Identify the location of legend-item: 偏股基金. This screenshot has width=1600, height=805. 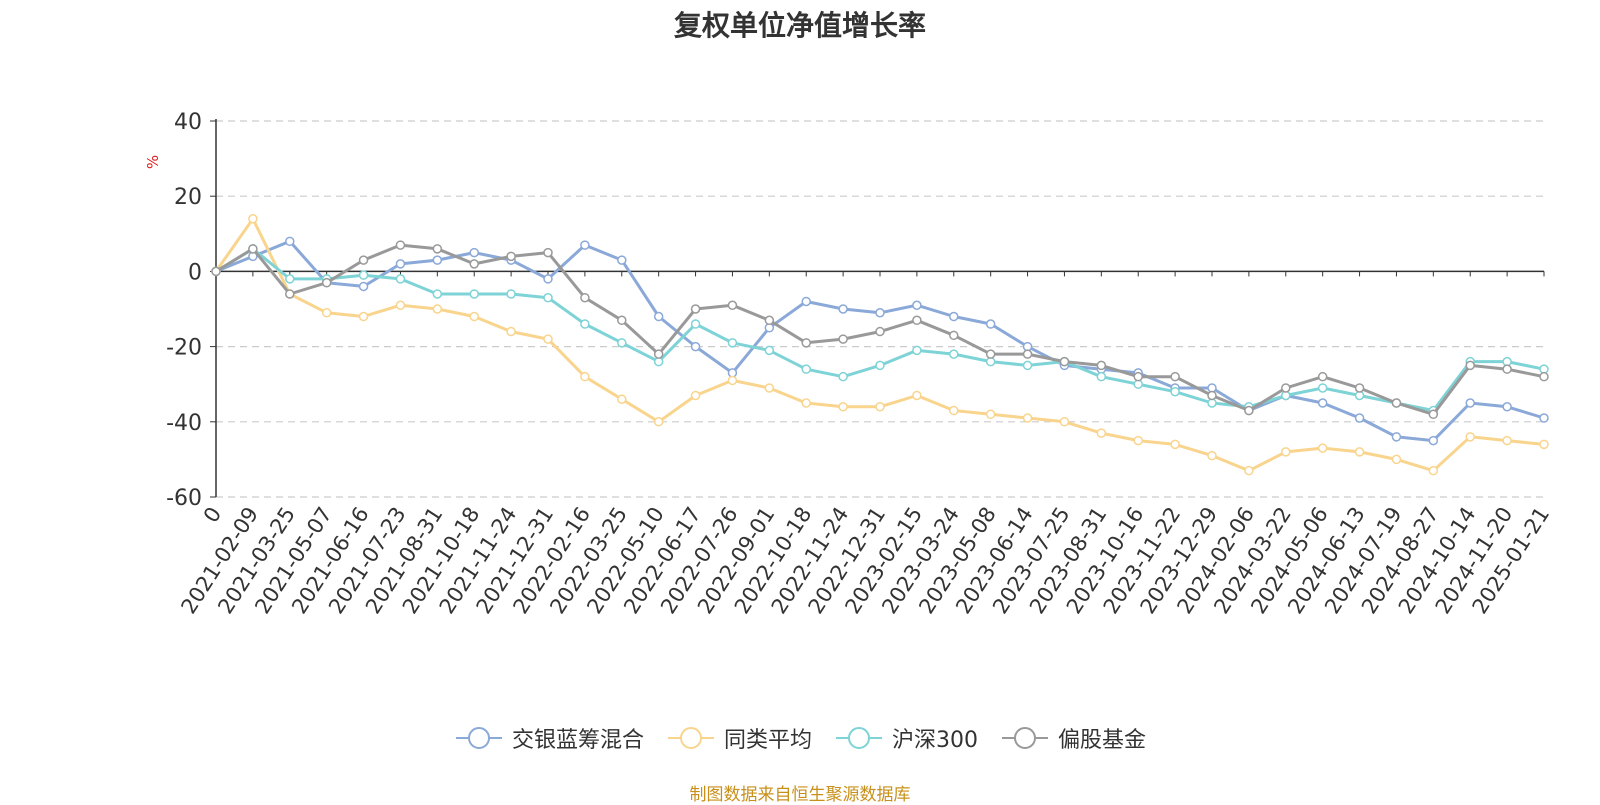
(1073, 738).